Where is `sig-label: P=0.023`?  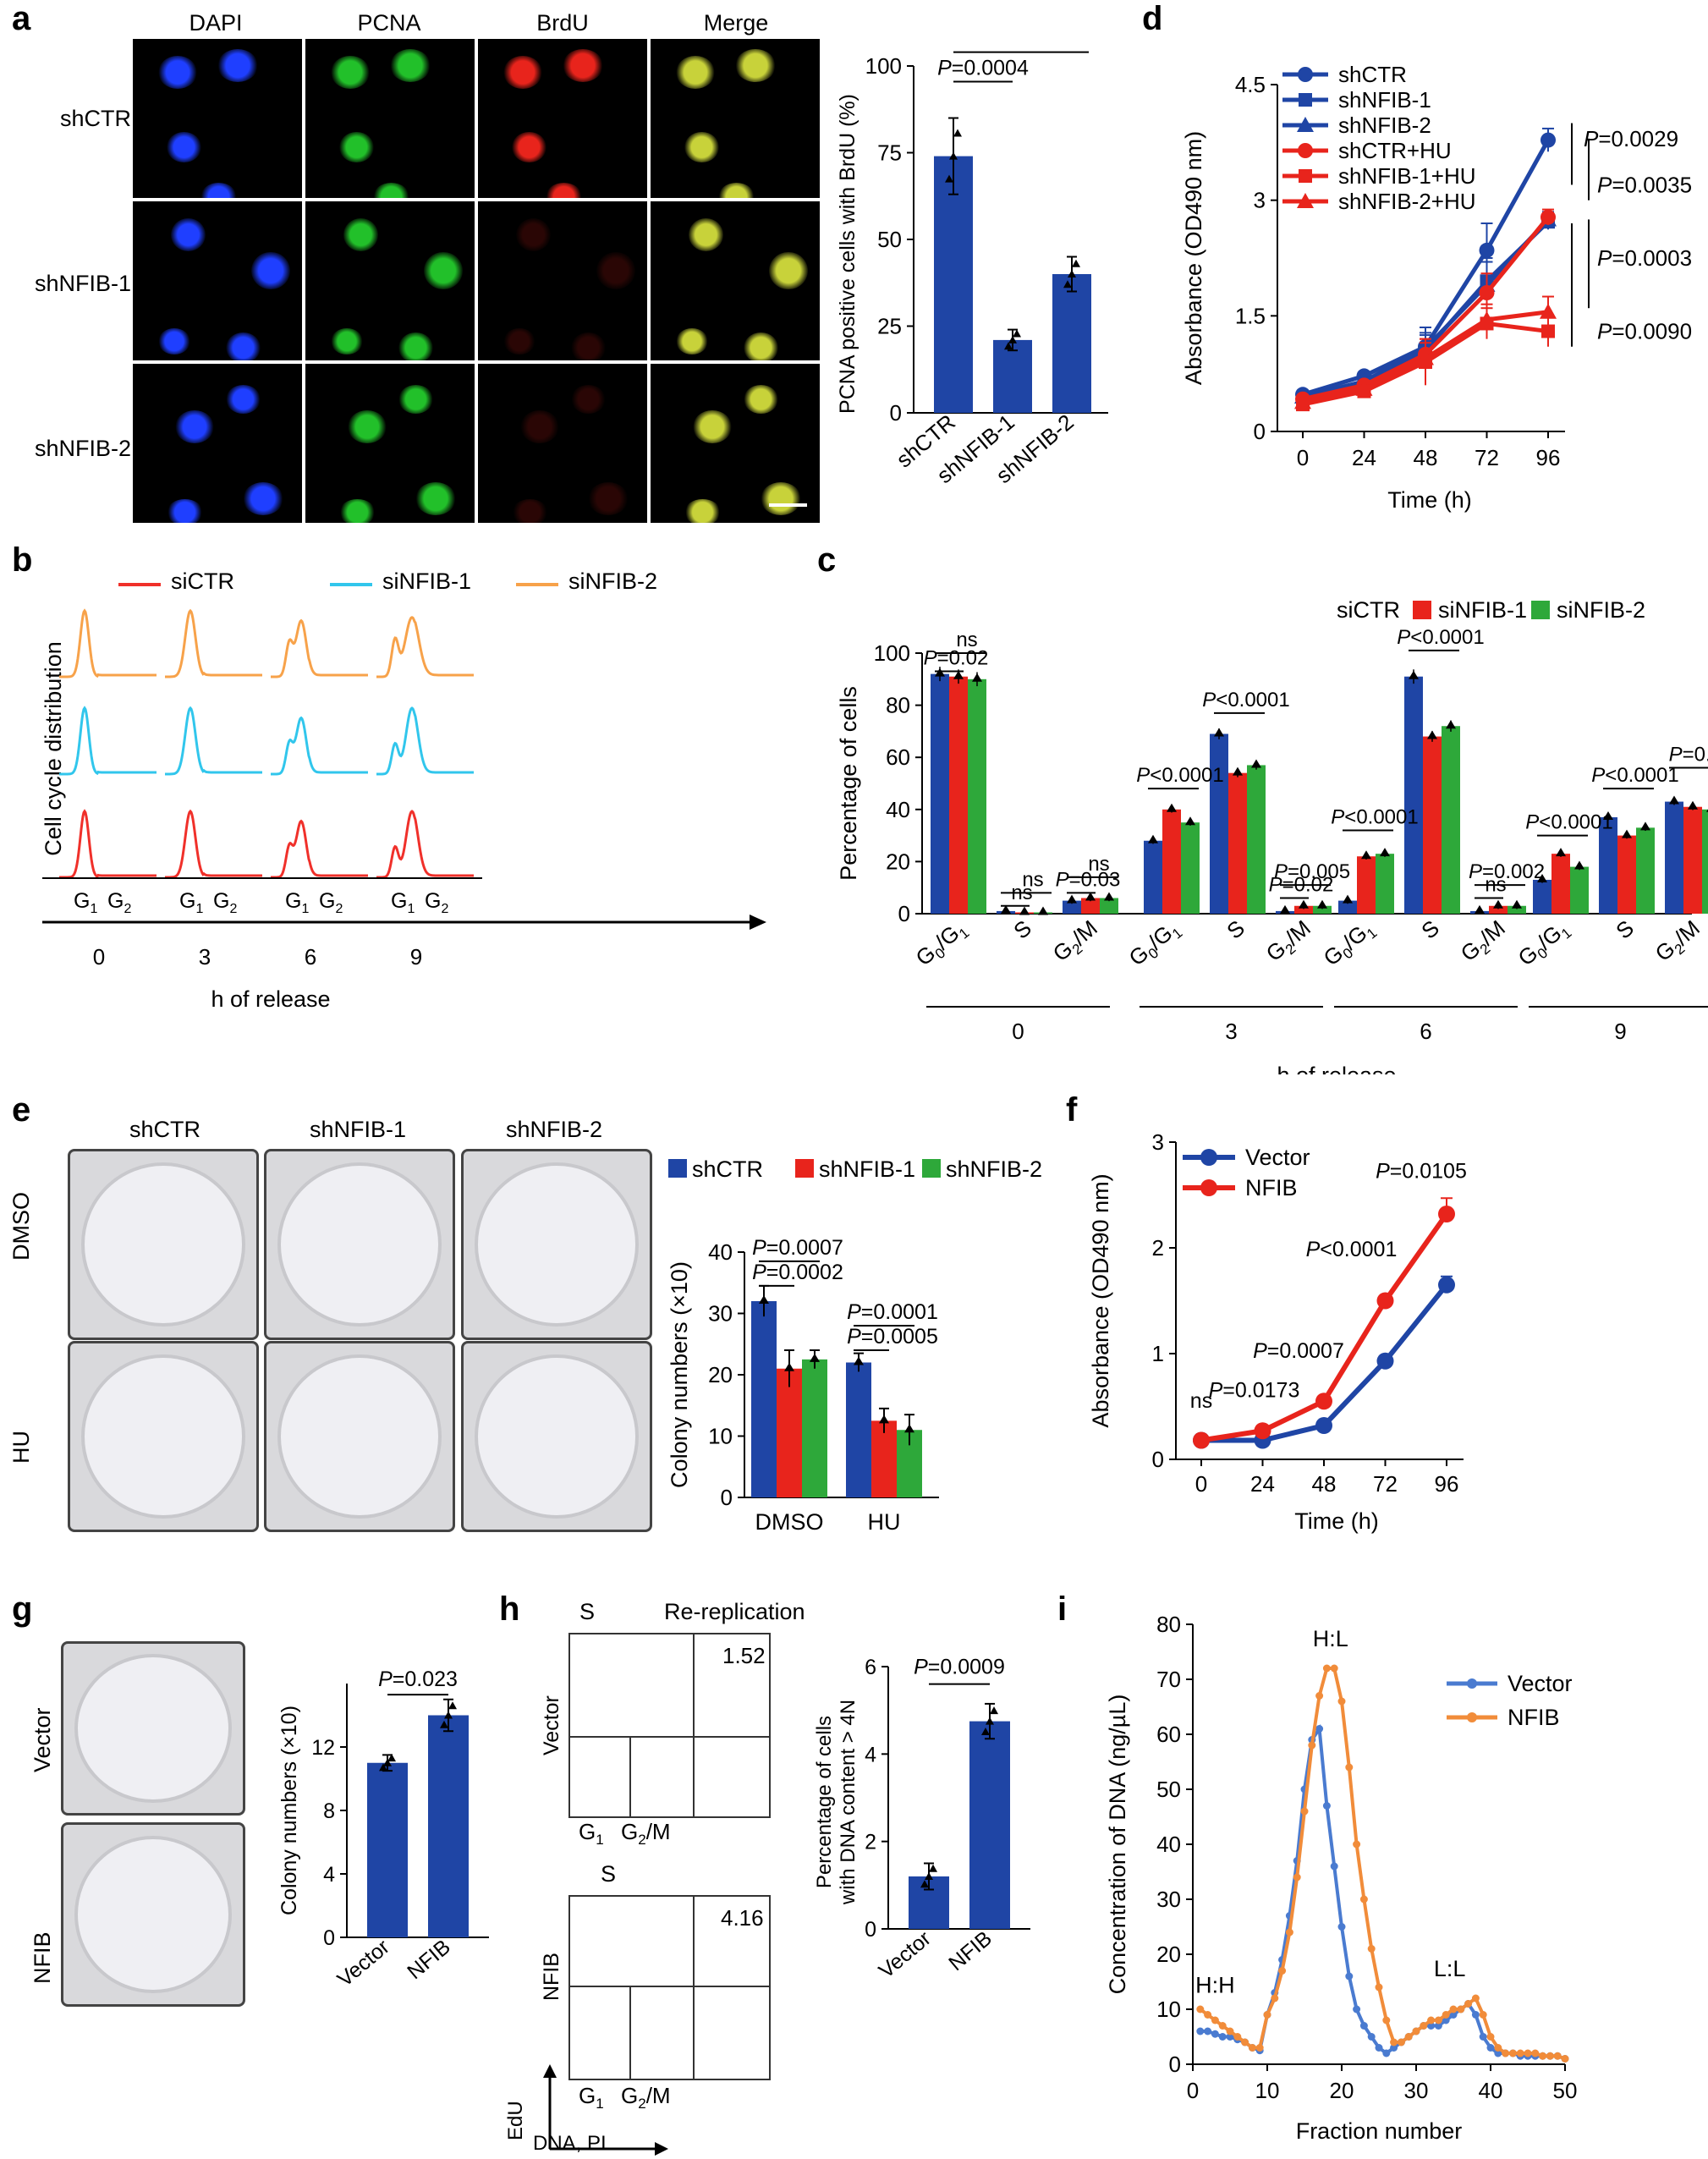 sig-label: P=0.023 is located at coordinates (418, 1679).